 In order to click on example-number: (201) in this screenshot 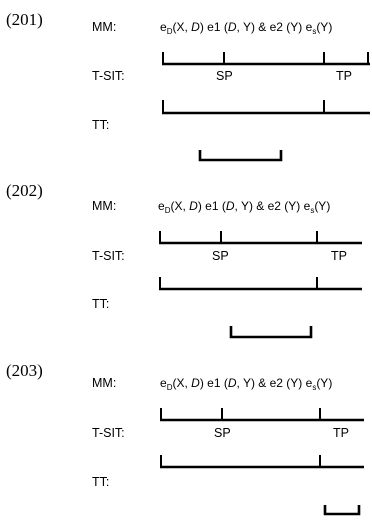, I will do `click(24, 19)`.